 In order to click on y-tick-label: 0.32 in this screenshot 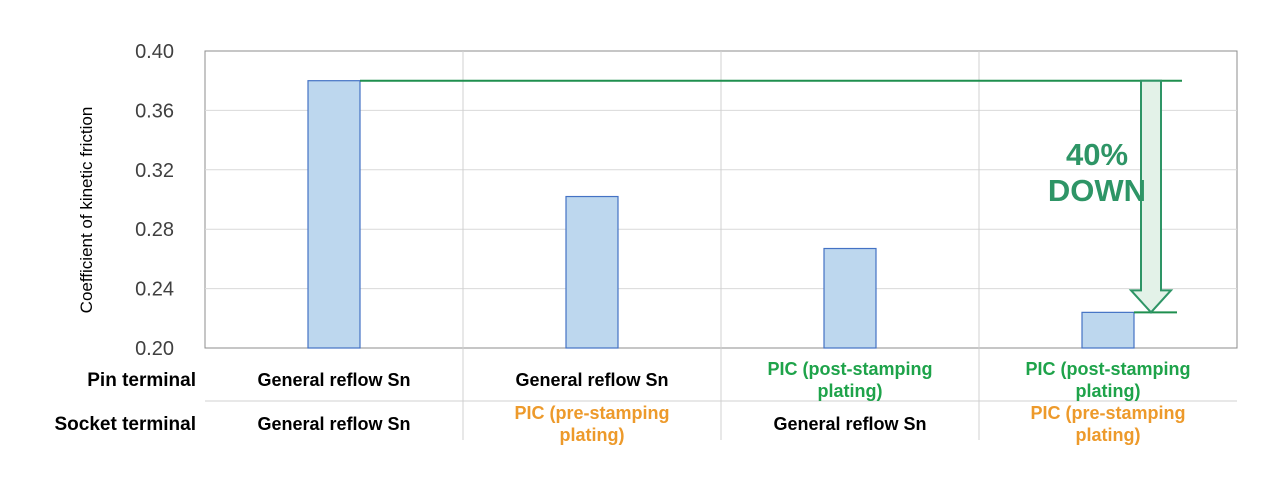, I will do `click(154, 171)`.